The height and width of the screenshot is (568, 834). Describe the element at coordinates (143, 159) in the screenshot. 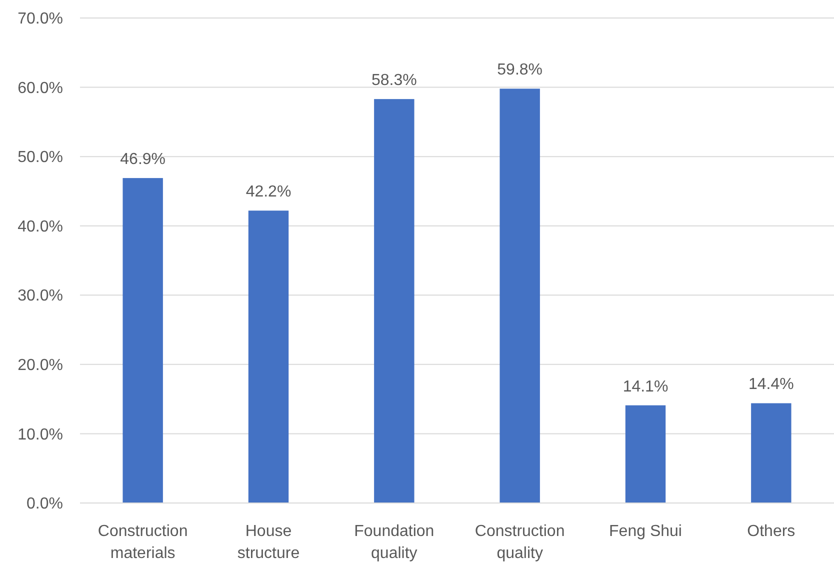

I see `data-label: 46.9%` at that location.